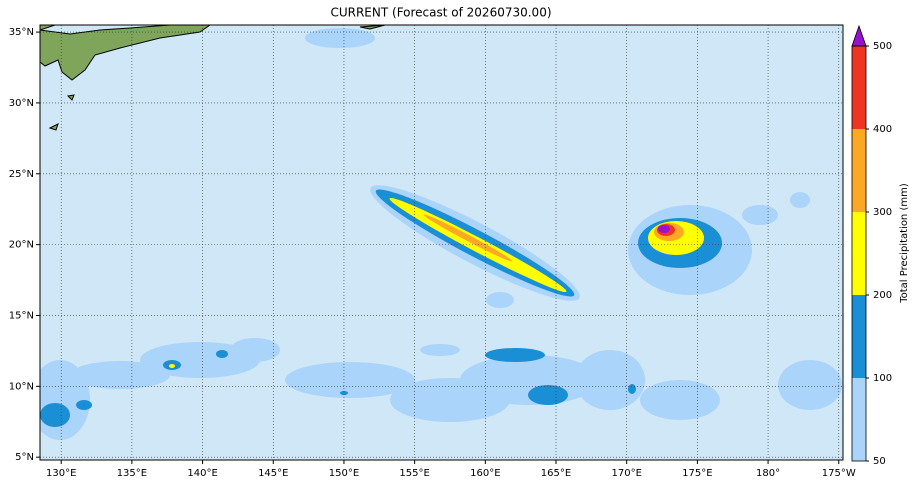 The height and width of the screenshot is (491, 917). What do you see at coordinates (21, 103) in the screenshot?
I see `y-tick-label: 30°N` at bounding box center [21, 103].